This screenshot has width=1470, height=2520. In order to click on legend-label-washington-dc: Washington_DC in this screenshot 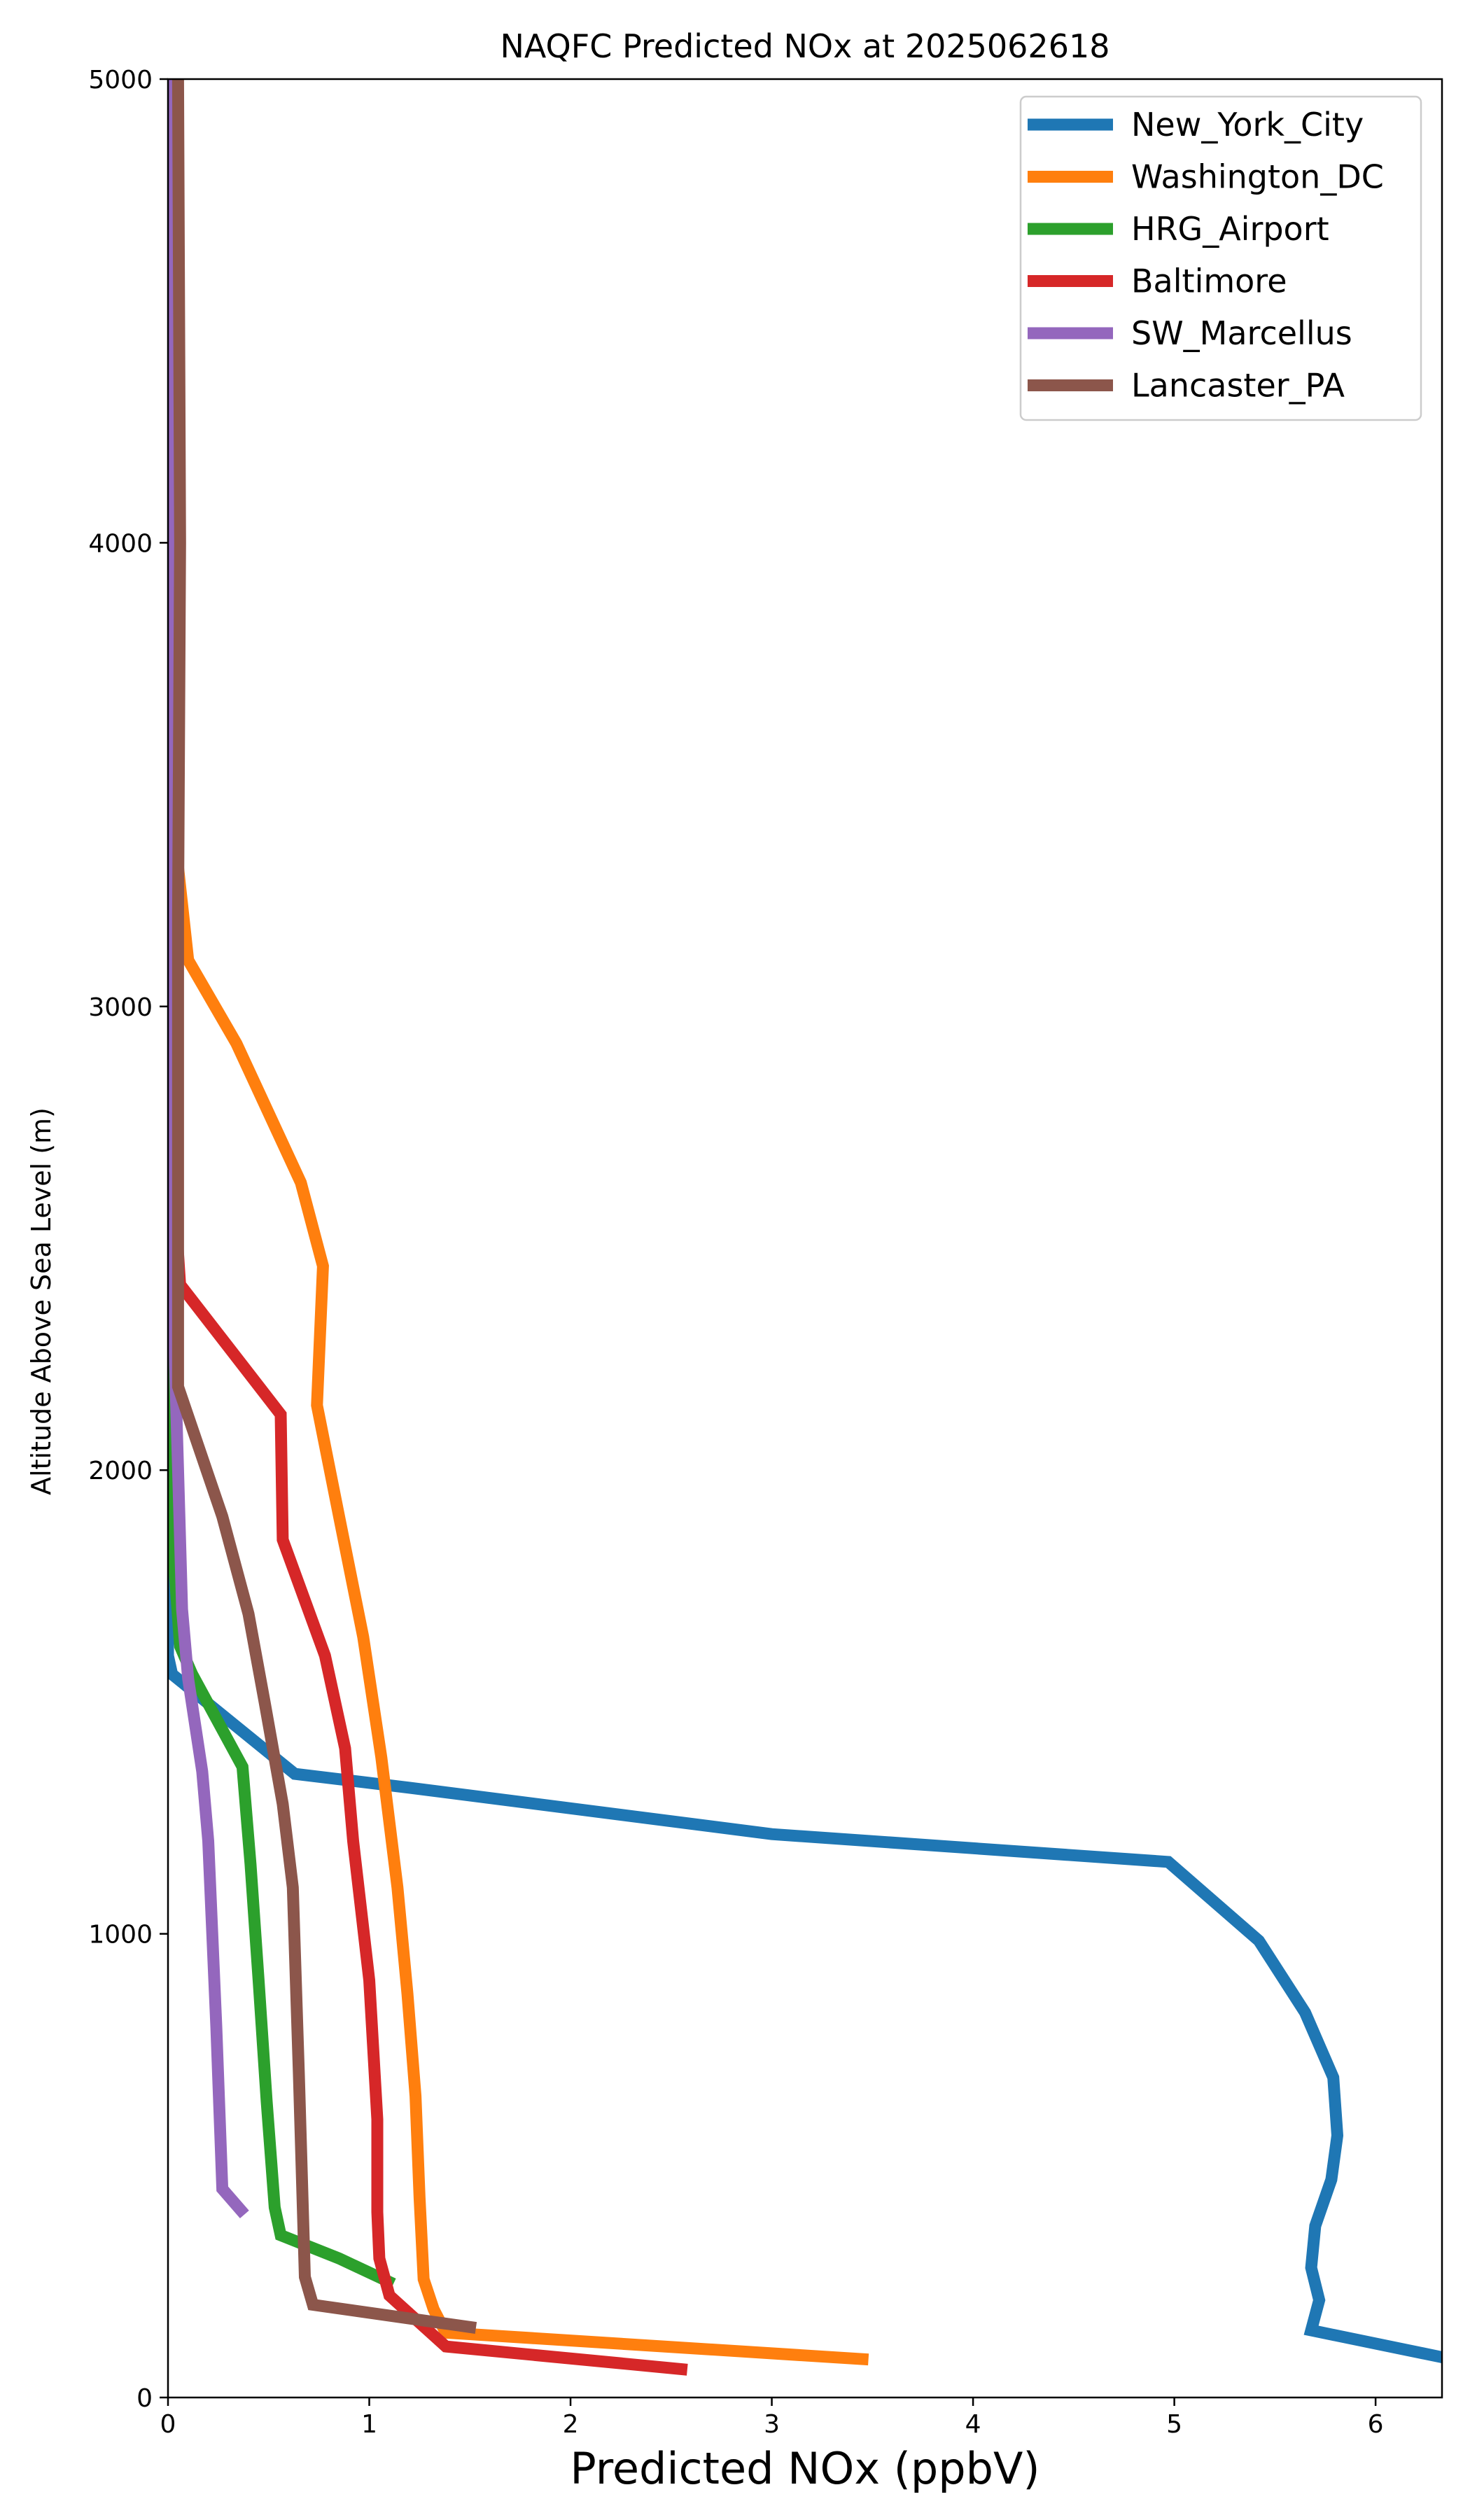, I will do `click(1257, 177)`.